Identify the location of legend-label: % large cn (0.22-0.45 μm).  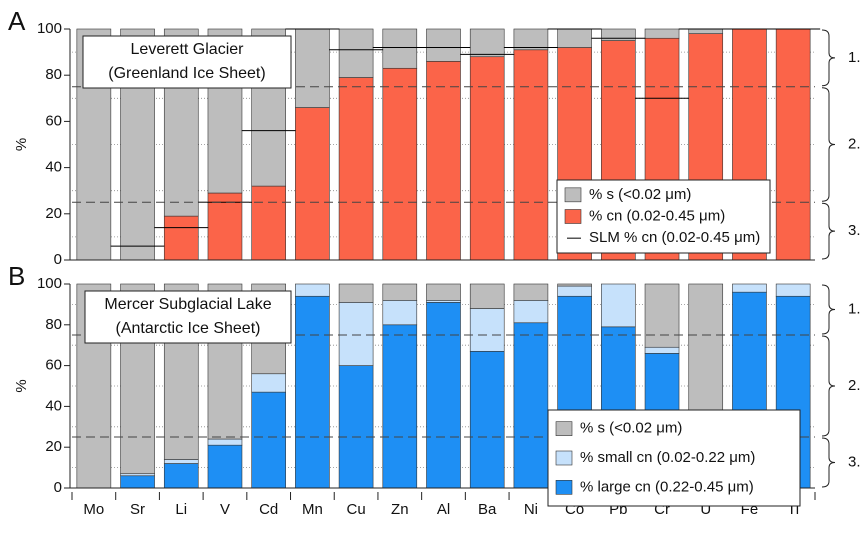
(667, 486).